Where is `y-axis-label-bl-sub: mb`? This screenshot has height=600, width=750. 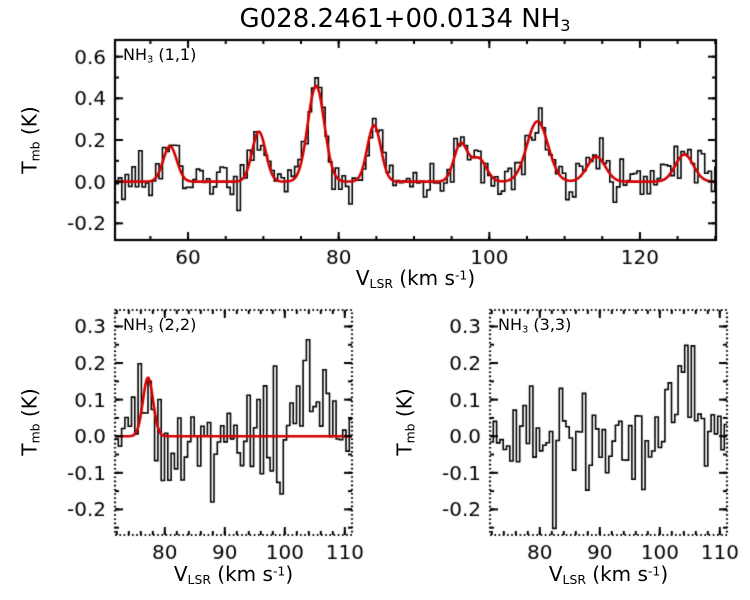
y-axis-label-bl-sub: mb is located at coordinates (35, 433).